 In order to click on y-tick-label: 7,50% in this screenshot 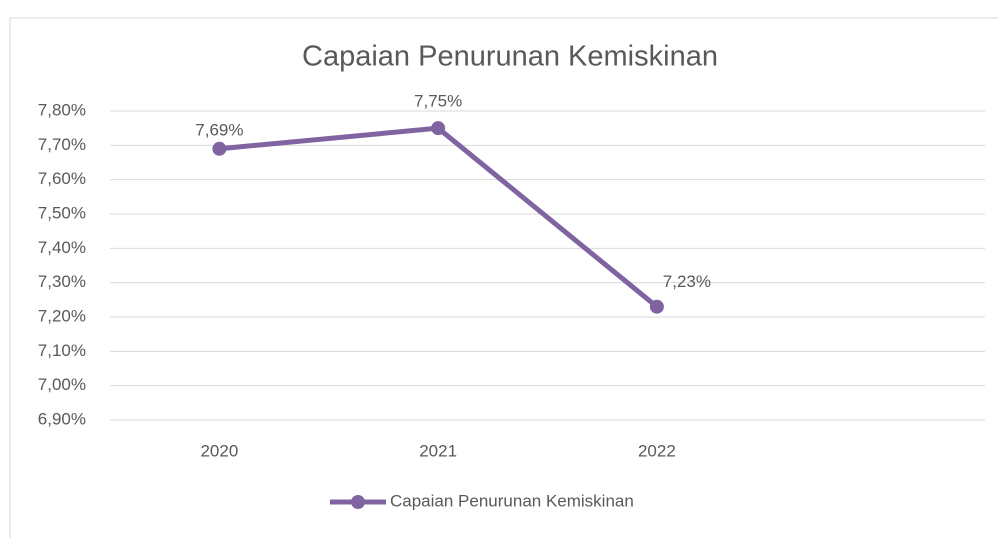, I will do `click(62, 212)`.